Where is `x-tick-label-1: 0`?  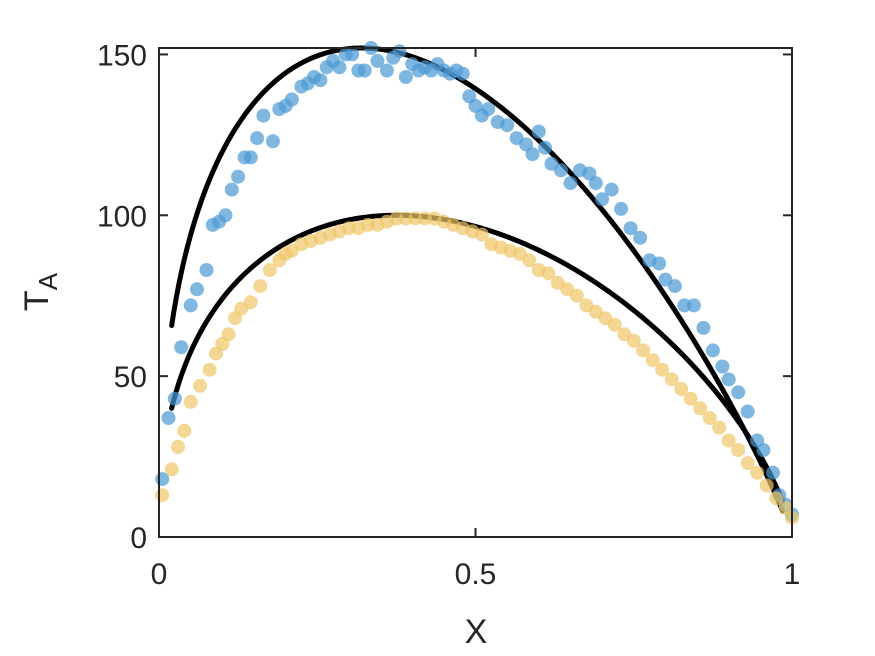
x-tick-label-1: 0 is located at coordinates (159, 574).